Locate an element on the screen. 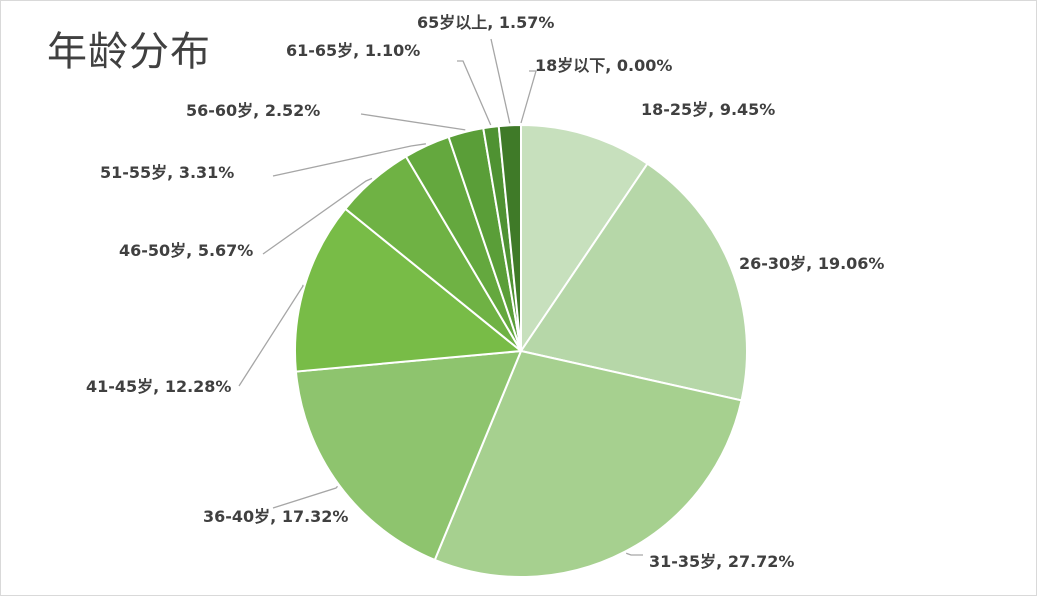 The width and height of the screenshot is (1037, 596). data-label: 31-35岁, 27.72% is located at coordinates (721, 561).